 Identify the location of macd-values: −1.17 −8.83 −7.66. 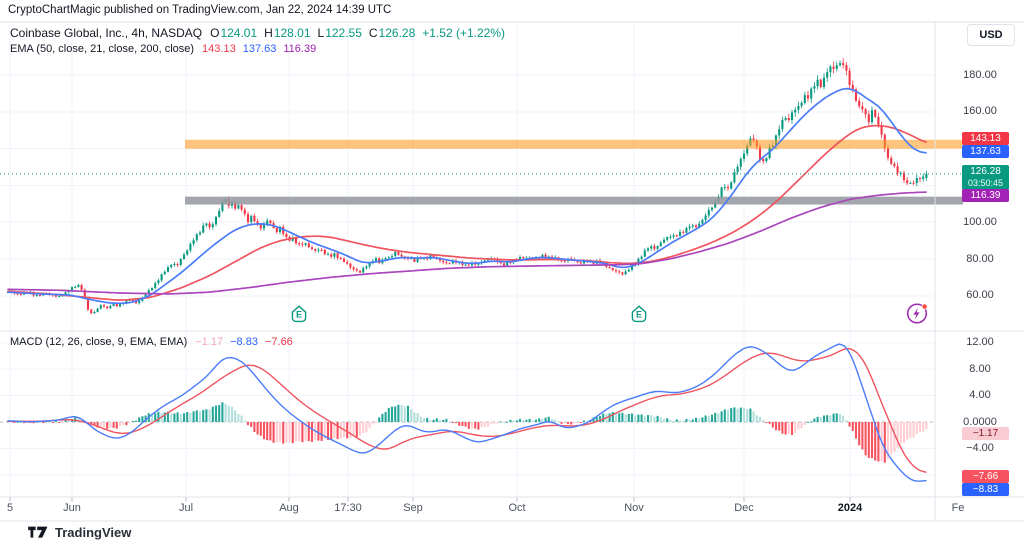
(247, 342).